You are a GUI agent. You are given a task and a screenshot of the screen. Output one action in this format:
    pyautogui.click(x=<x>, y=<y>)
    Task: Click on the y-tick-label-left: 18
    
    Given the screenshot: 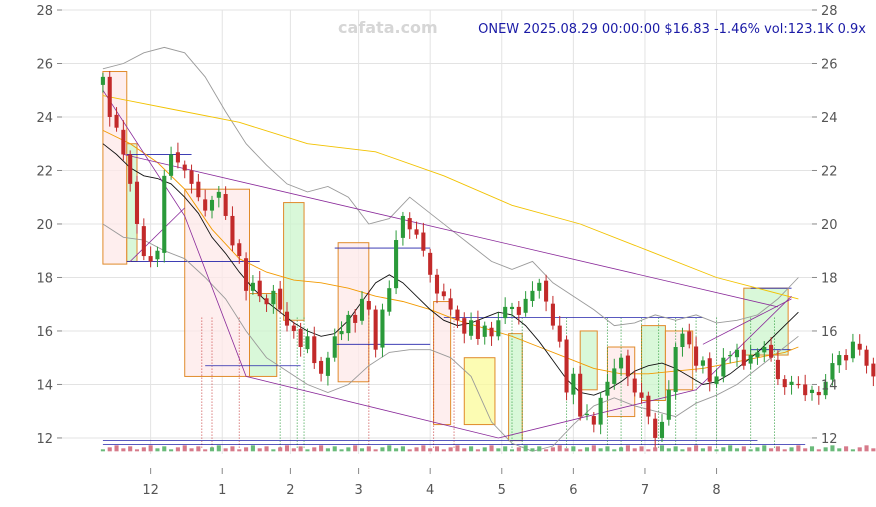 What is the action you would take?
    pyautogui.click(x=44, y=278)
    